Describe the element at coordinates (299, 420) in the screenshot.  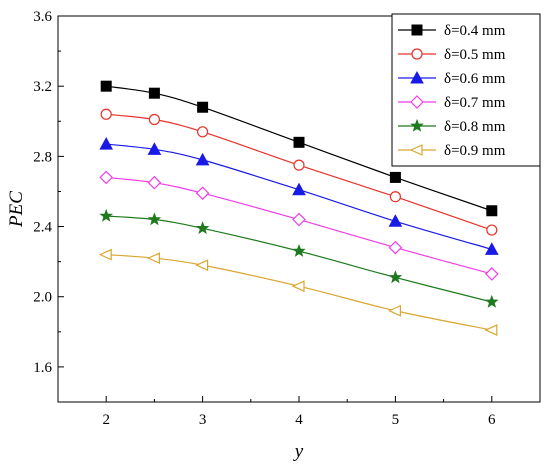
I see `x-tick-label: 4` at that location.